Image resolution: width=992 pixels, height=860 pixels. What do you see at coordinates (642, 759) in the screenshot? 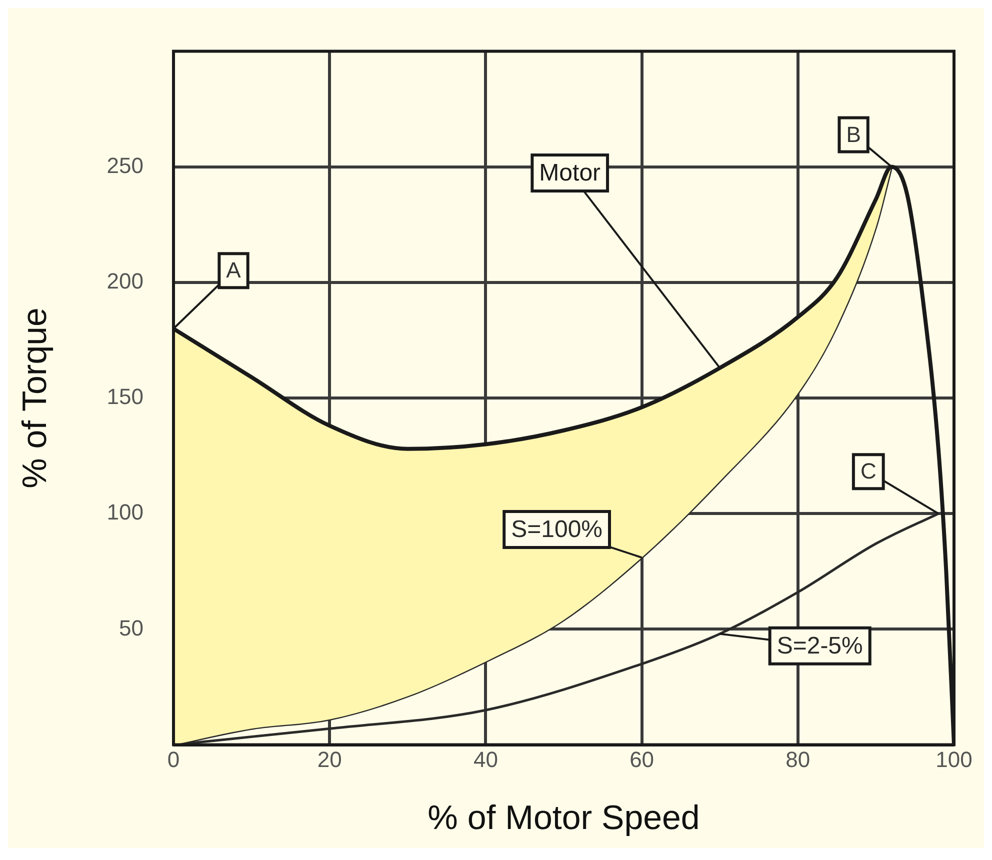
I see `x-tick-label: 60` at bounding box center [642, 759].